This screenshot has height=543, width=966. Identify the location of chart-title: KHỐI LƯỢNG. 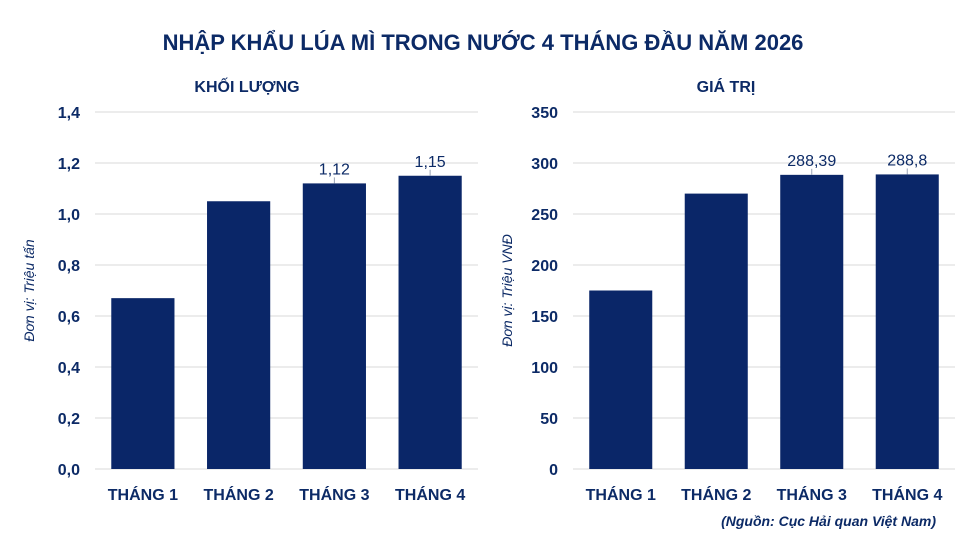
(246, 86).